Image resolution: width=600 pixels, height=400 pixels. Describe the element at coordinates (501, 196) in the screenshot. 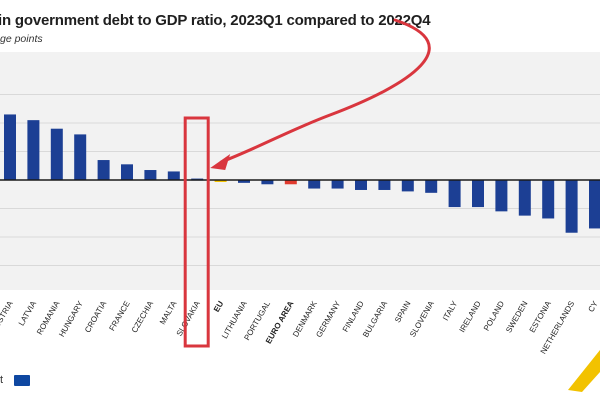

I see `bar-poland` at that location.